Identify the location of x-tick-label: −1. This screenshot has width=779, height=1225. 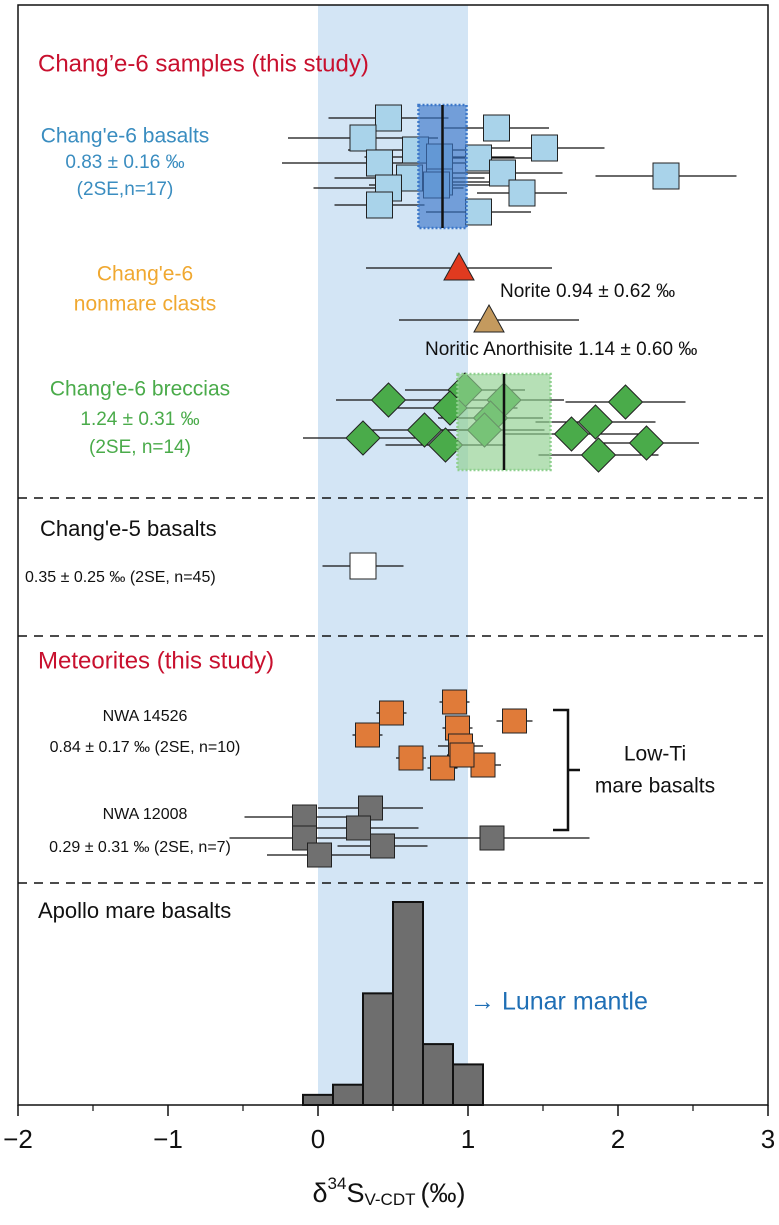
(168, 1139).